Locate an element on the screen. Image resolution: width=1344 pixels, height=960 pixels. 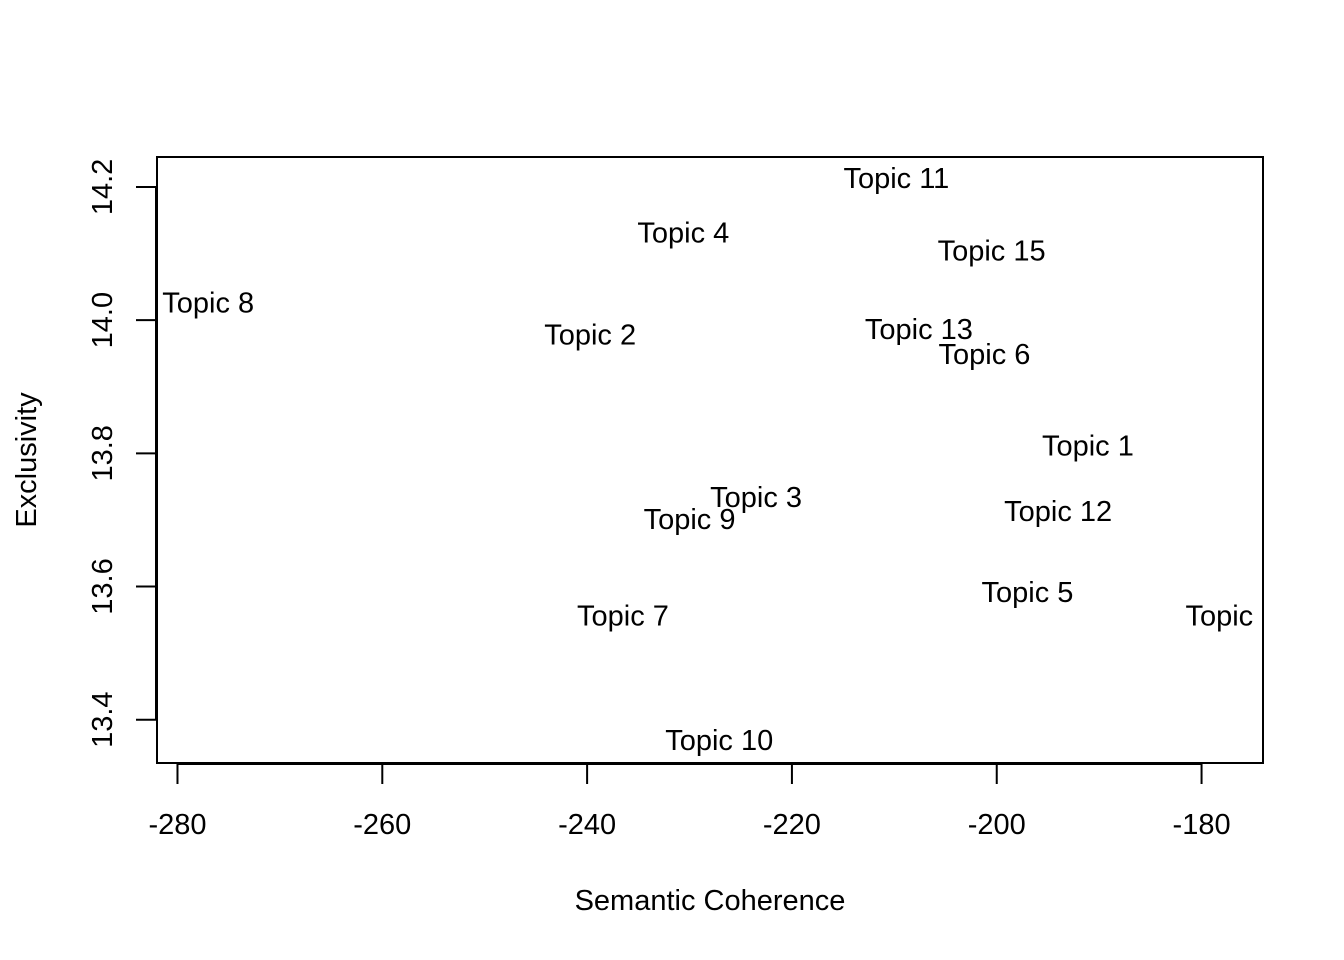
point-label: Topic 14 is located at coordinates (1239, 616).